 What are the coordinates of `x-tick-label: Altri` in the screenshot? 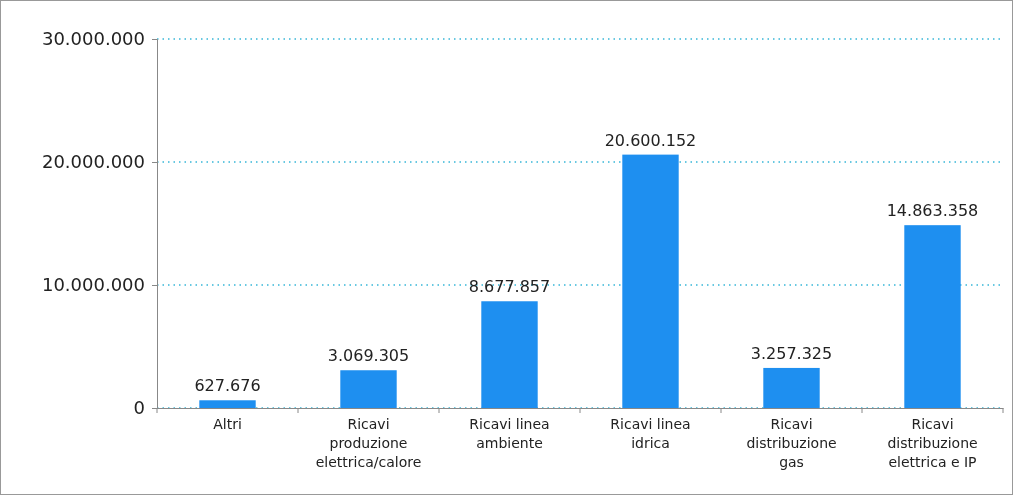 It's located at (227, 424).